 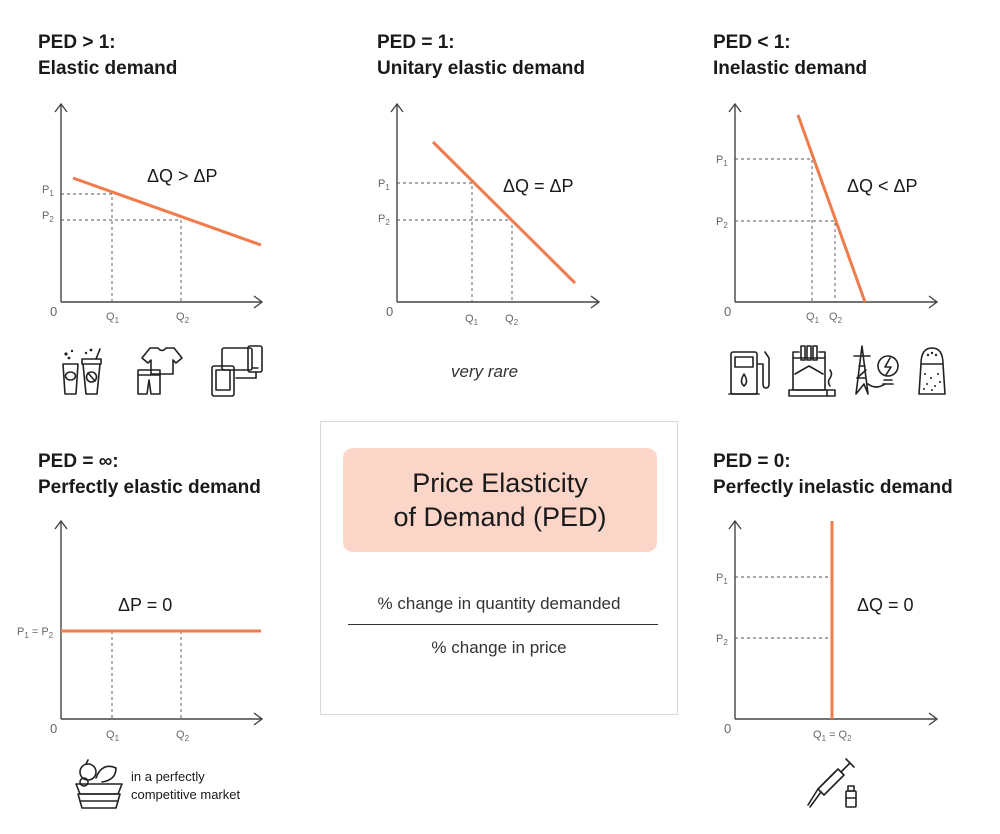 What do you see at coordinates (48, 217) in the screenshot?
I see `elastic-p2-label: P2` at bounding box center [48, 217].